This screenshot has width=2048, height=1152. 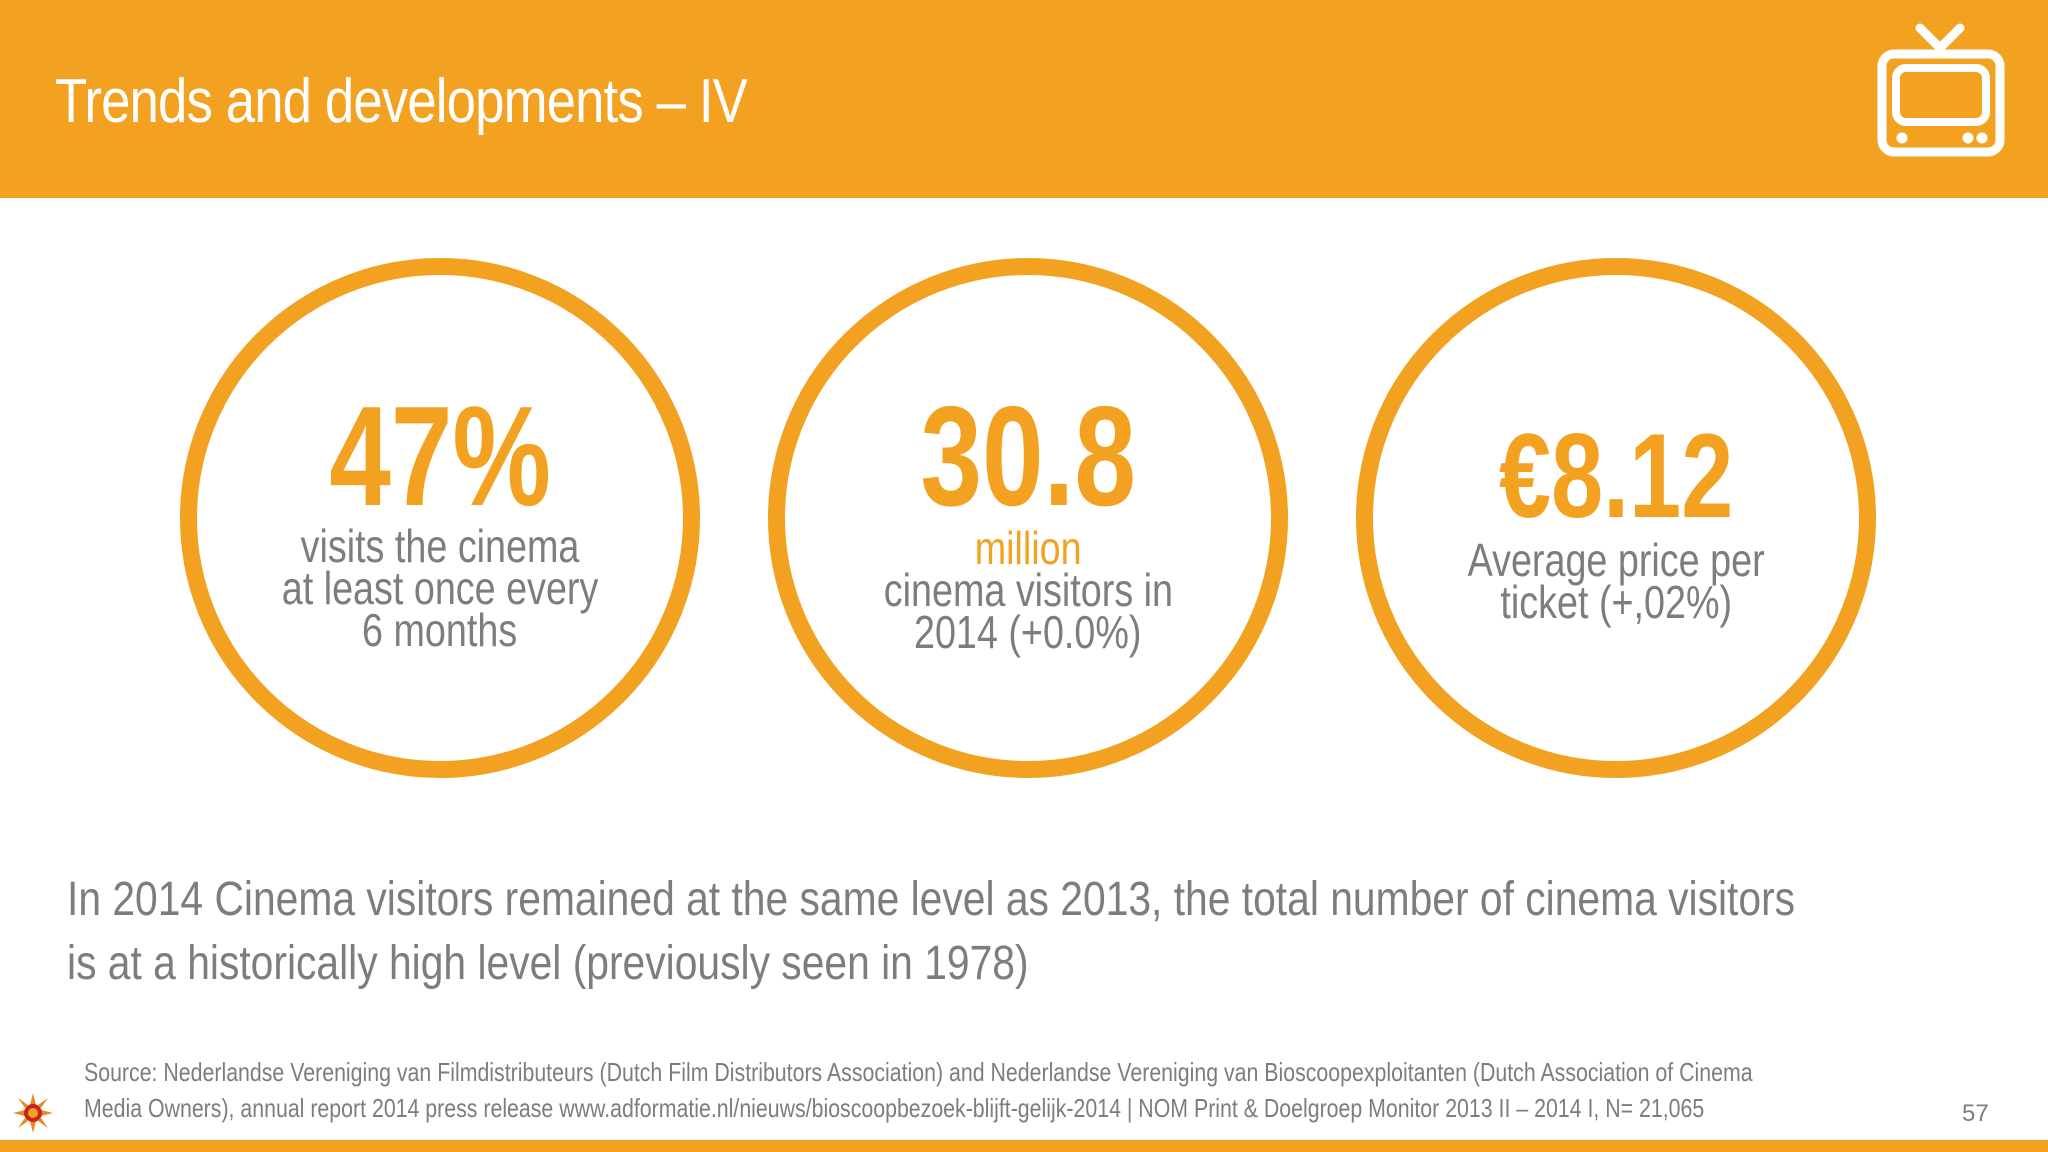 I want to click on footer-bar, so click(x=1024, y=1146).